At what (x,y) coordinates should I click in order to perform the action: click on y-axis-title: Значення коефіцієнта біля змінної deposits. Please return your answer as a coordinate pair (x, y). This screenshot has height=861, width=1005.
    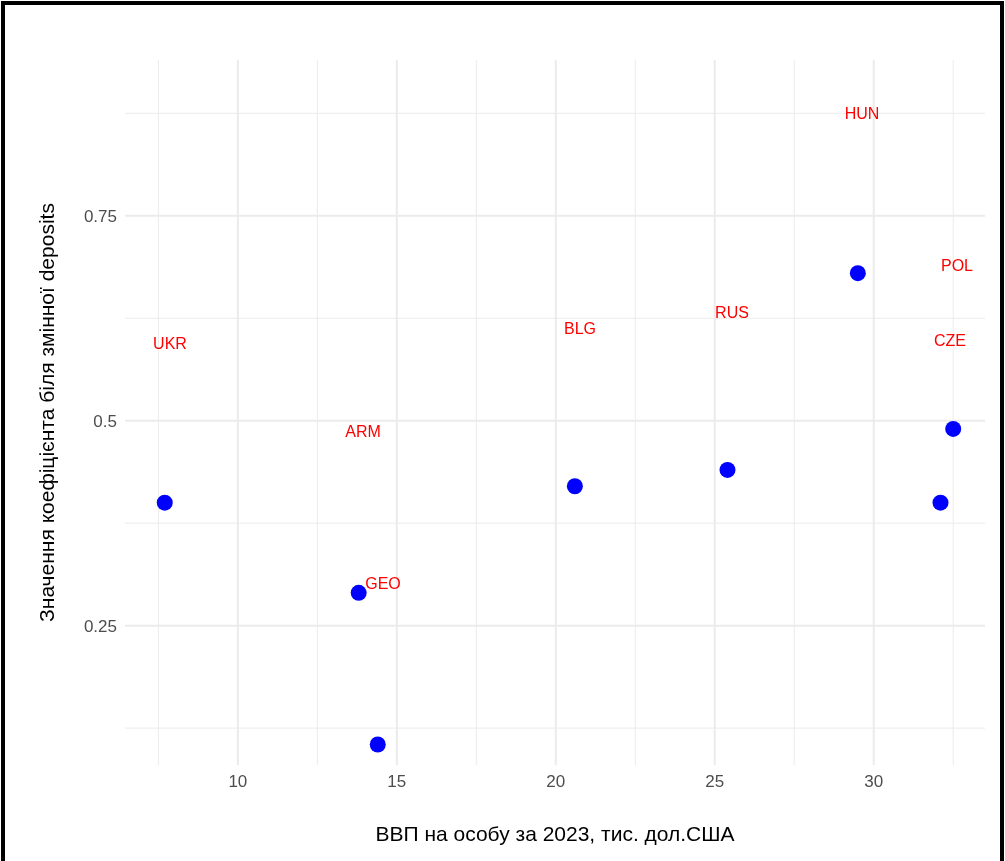
    Looking at the image, I should click on (46, 412).